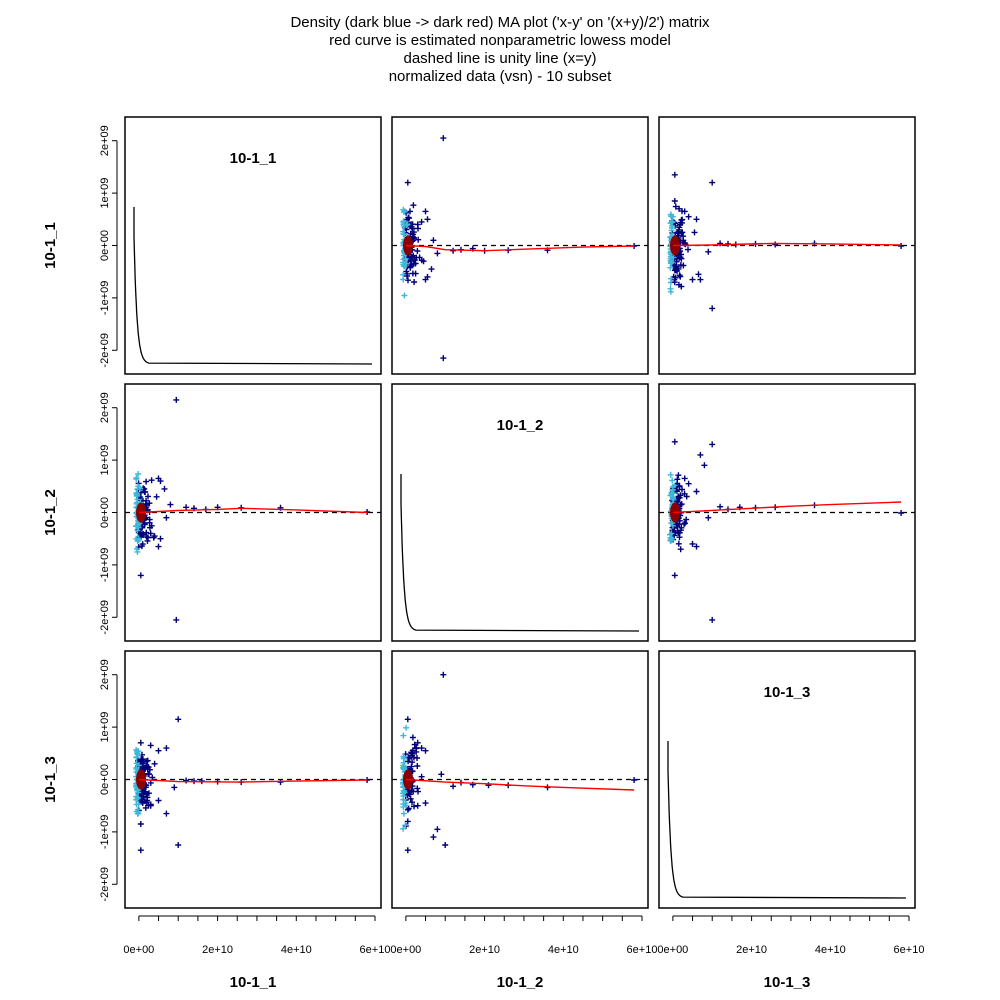 The image size is (1000, 1000). Describe the element at coordinates (253, 158) in the screenshot. I see `diagonal-sample-label: 10-1_1` at that location.